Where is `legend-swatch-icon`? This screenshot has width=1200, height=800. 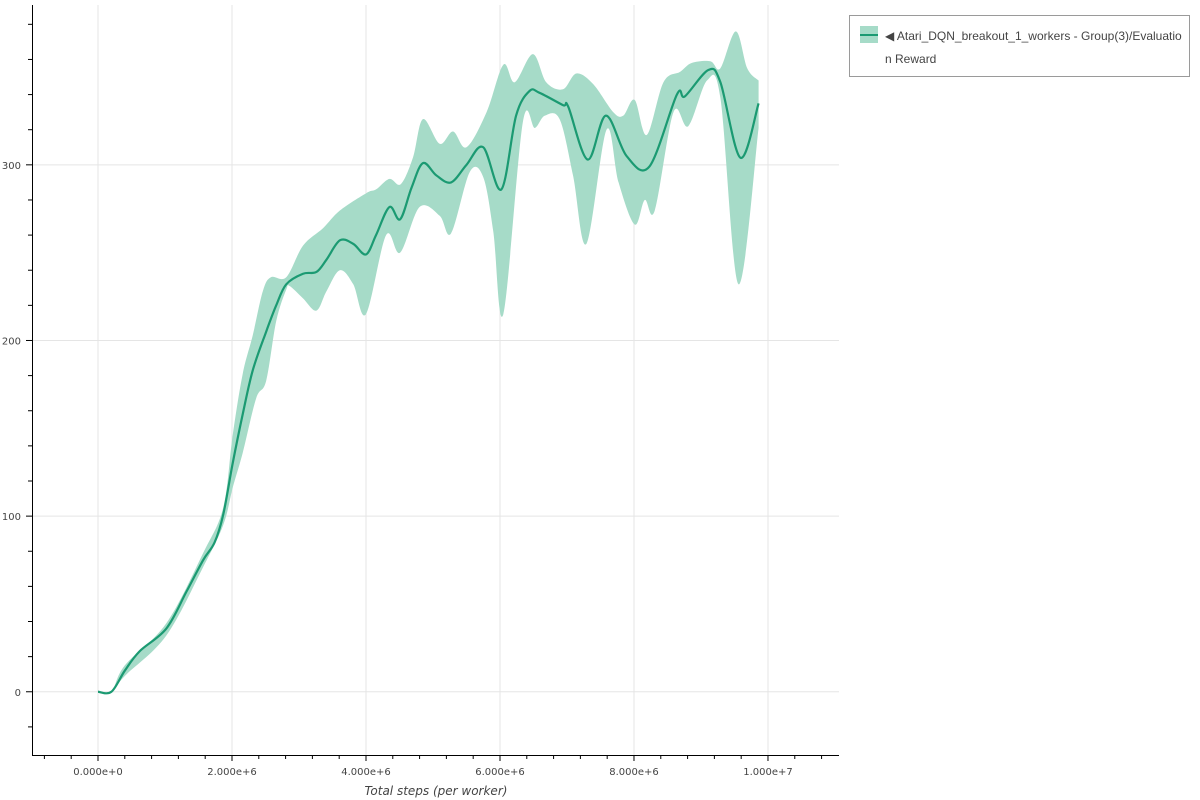
legend-swatch-icon is located at coordinates (869, 34).